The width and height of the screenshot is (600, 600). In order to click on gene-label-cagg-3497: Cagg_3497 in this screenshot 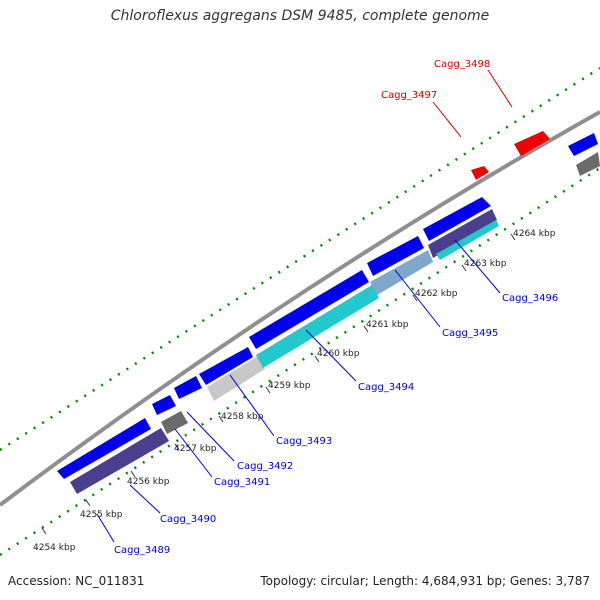, I will do `click(409, 95)`.